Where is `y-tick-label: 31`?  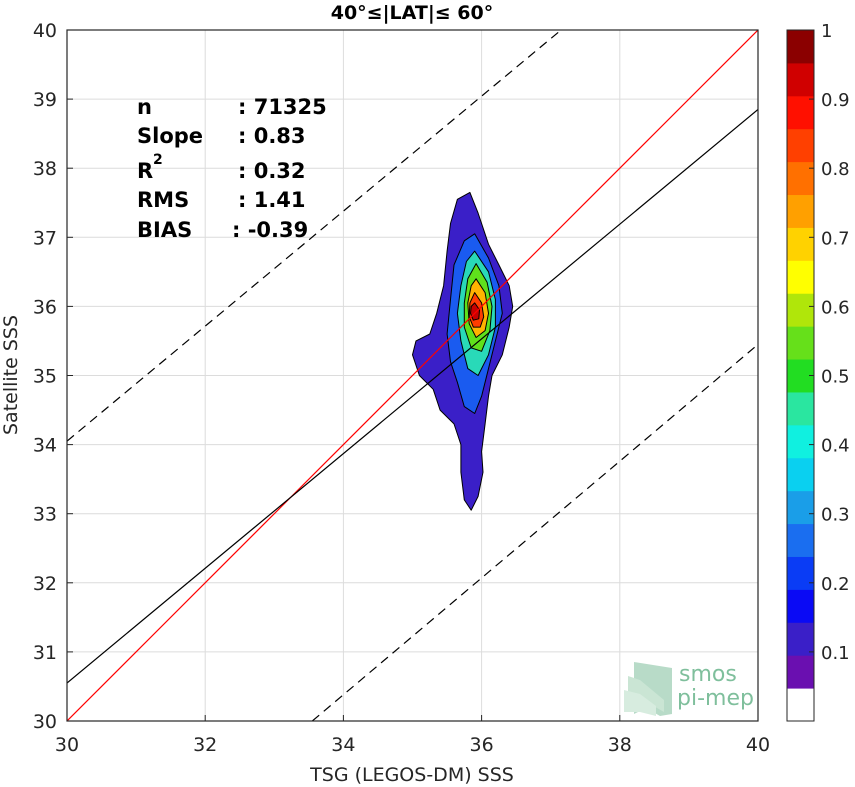
y-tick-label: 31 is located at coordinates (45, 653).